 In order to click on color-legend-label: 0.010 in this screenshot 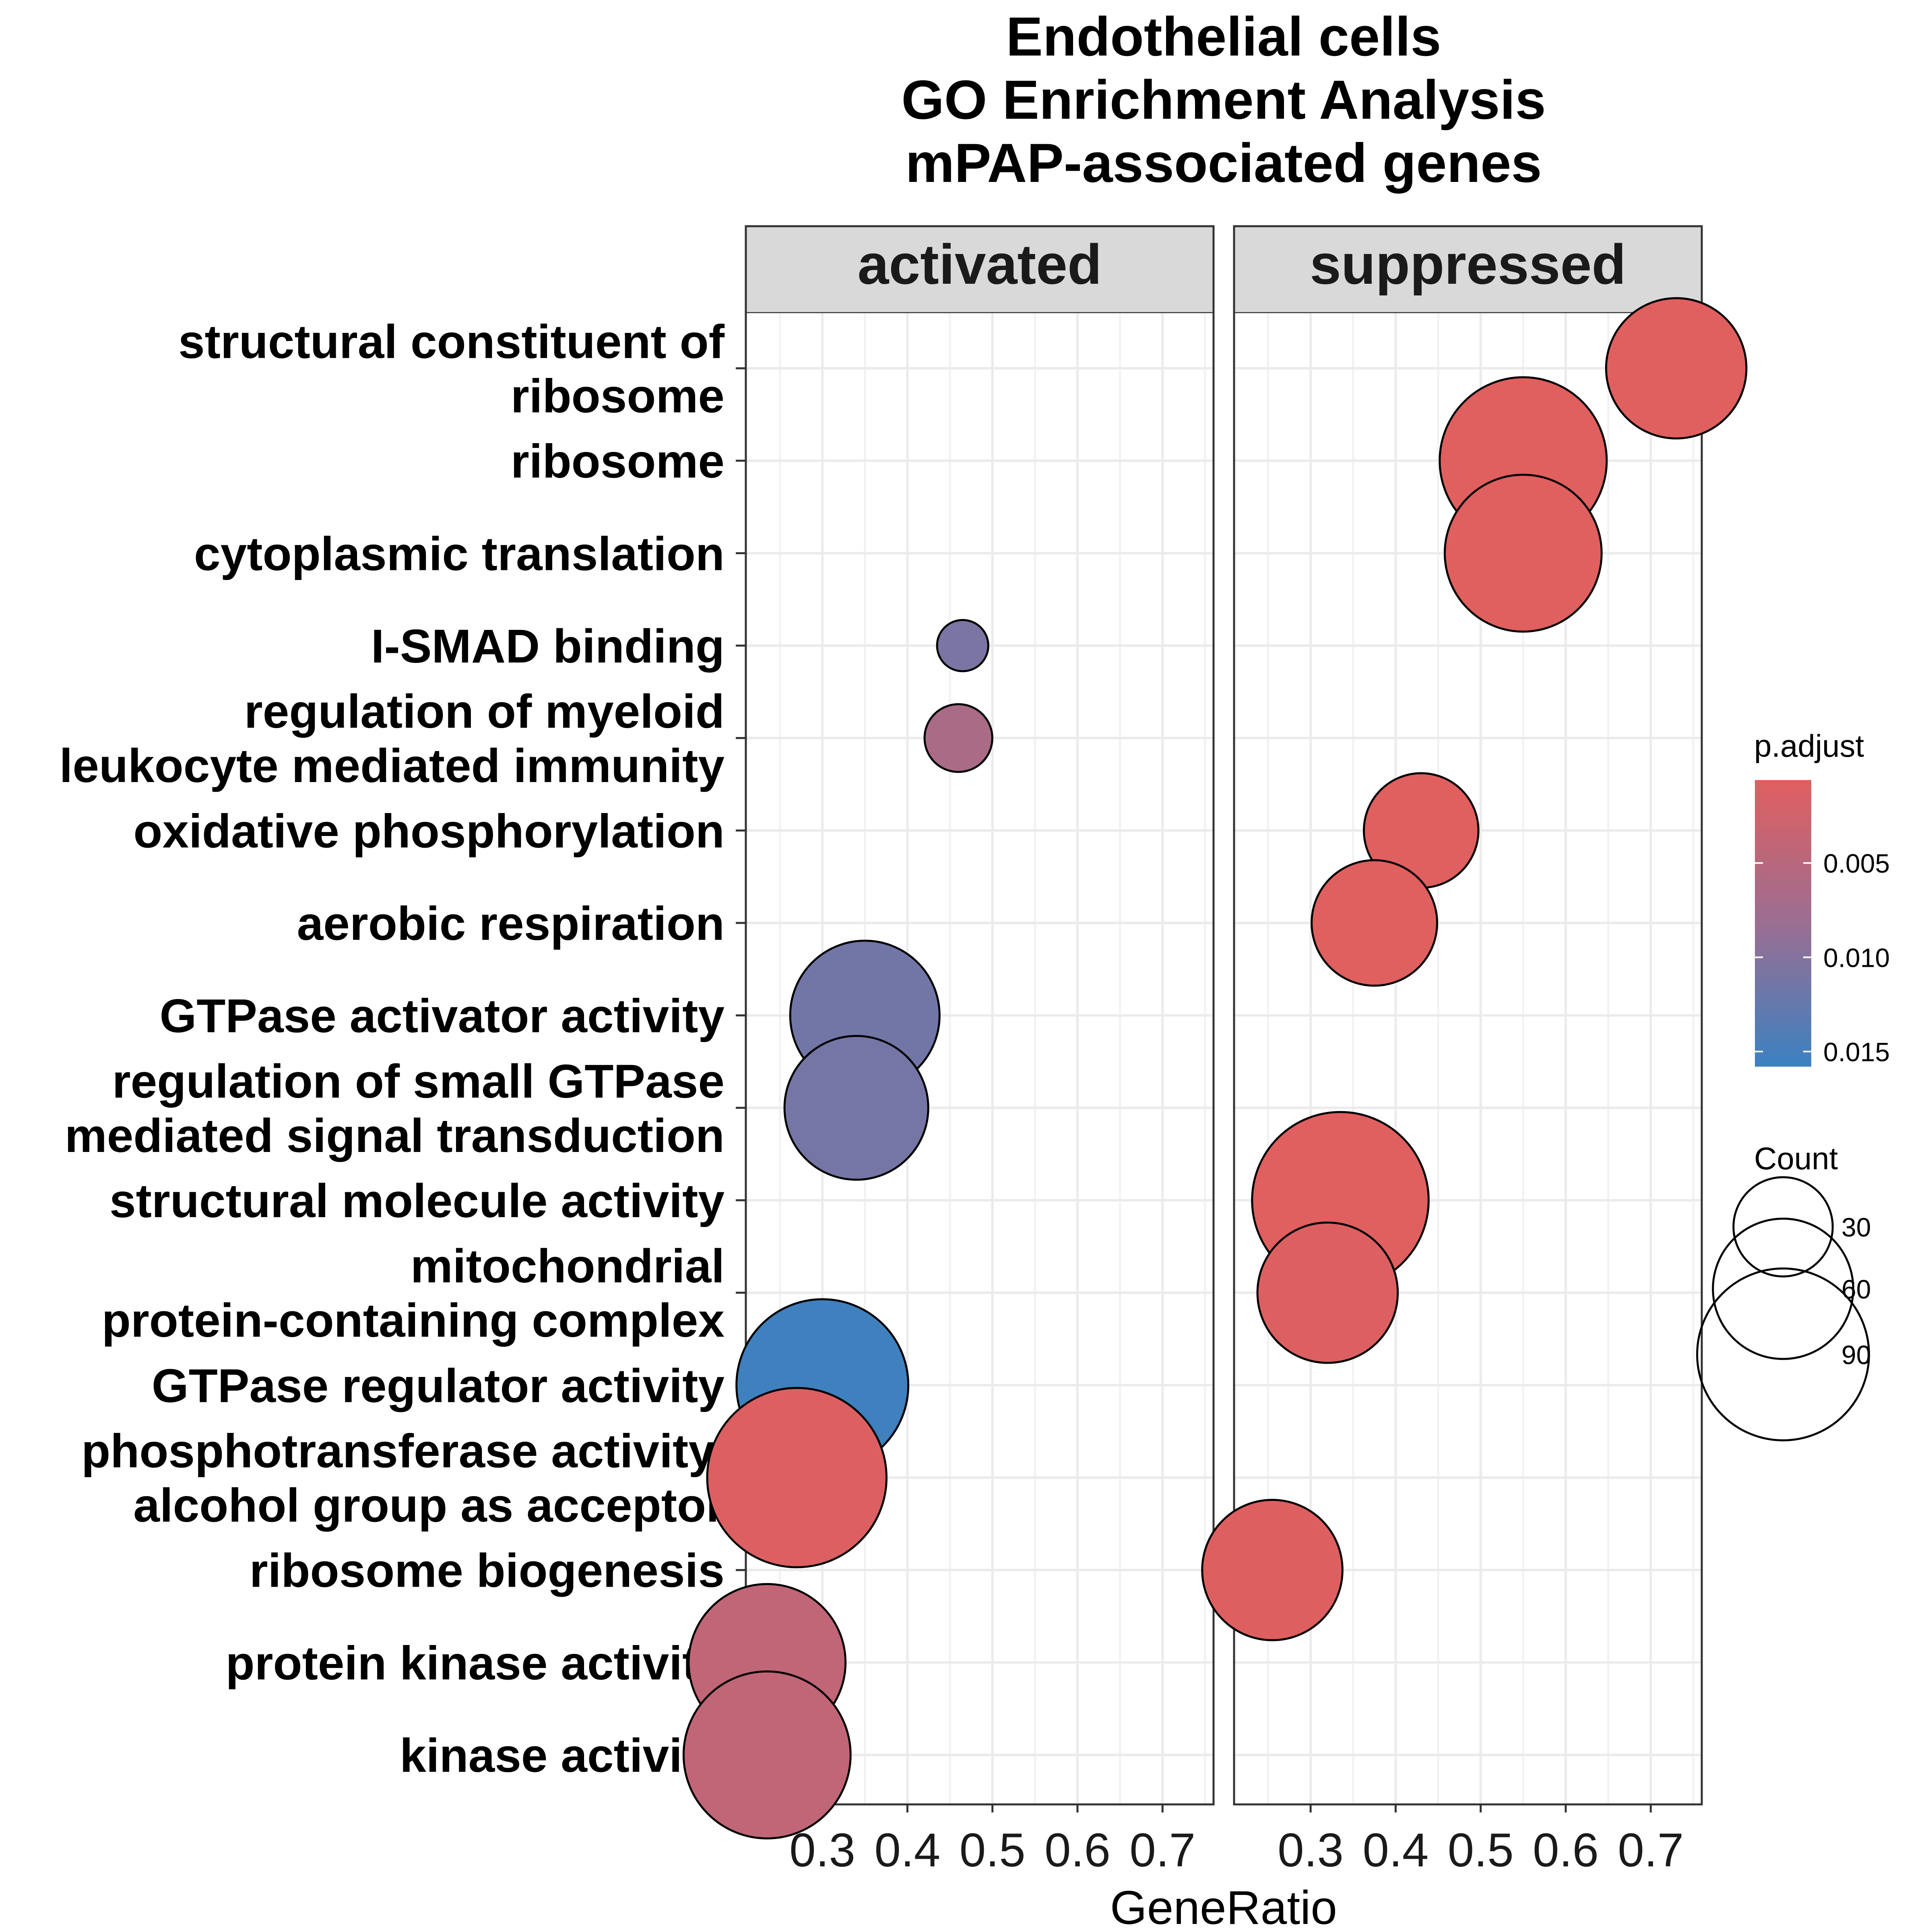, I will do `click(1856, 957)`.